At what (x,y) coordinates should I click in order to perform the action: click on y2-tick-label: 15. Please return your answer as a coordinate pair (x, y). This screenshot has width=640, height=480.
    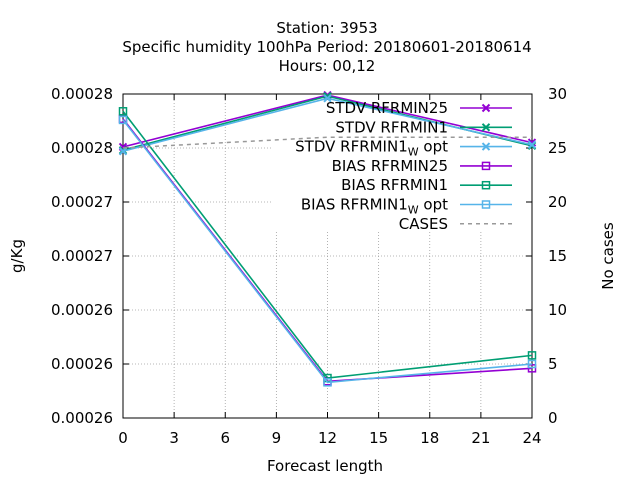
    Looking at the image, I should click on (557, 256).